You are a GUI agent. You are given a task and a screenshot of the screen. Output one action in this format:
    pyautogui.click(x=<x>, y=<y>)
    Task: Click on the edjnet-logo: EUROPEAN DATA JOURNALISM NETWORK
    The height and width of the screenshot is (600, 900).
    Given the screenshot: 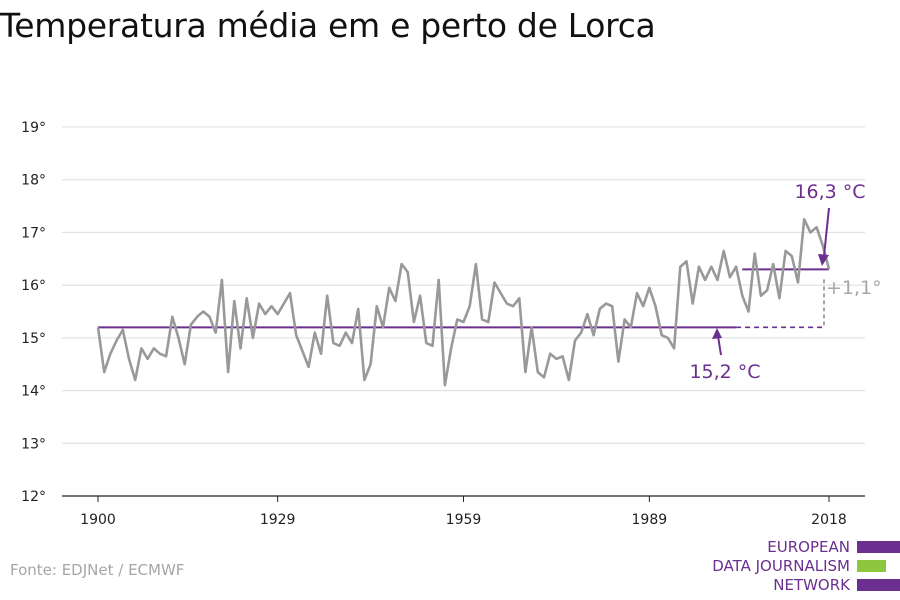 What is the action you would take?
    pyautogui.click(x=800, y=568)
    